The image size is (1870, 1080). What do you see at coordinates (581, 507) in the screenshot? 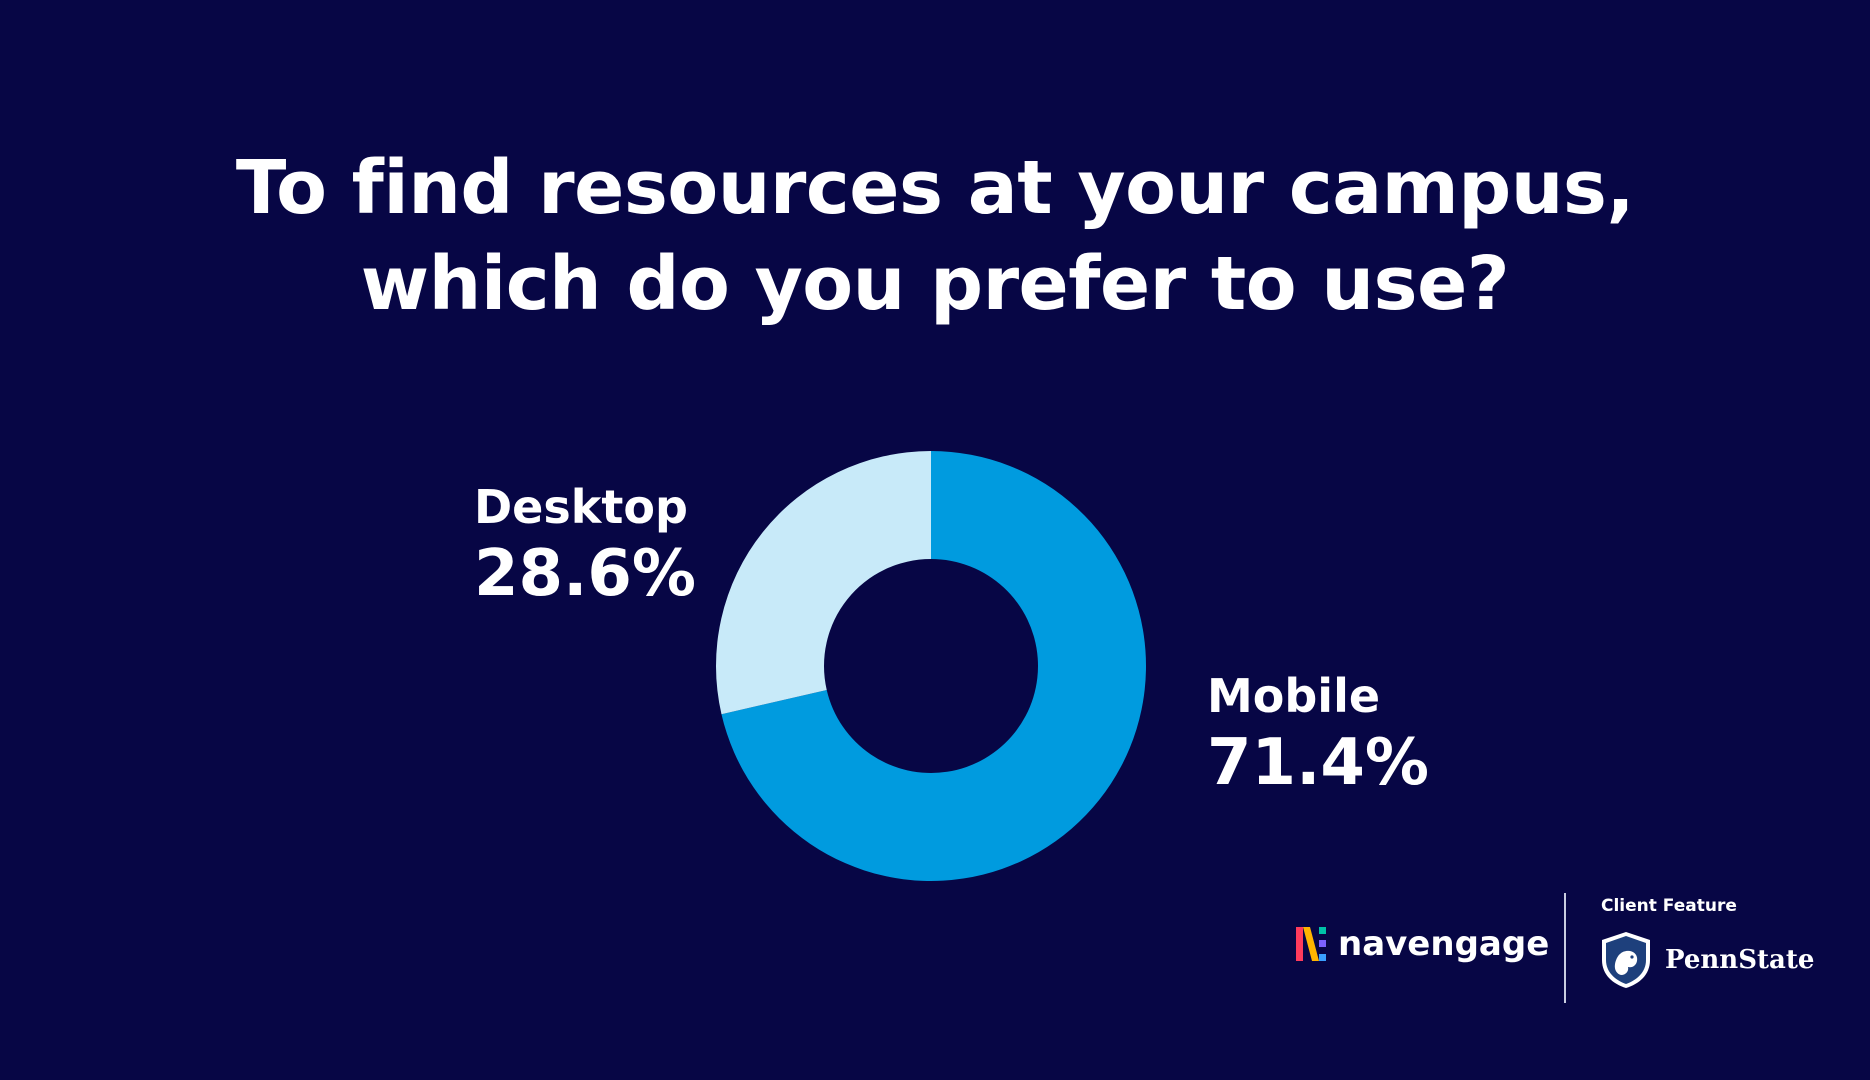
I see `desktop-label-name: Desktop` at bounding box center [581, 507].